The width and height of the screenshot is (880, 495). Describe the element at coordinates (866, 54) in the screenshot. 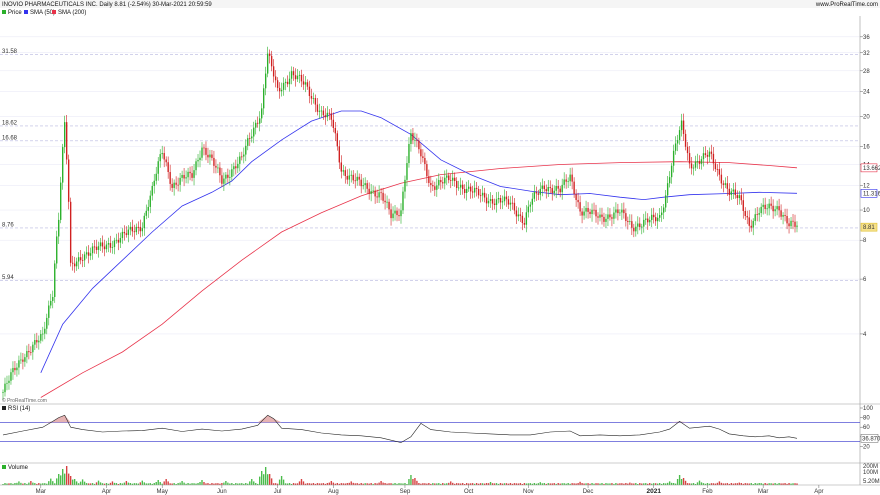

I see `y-tick-label: 32` at that location.